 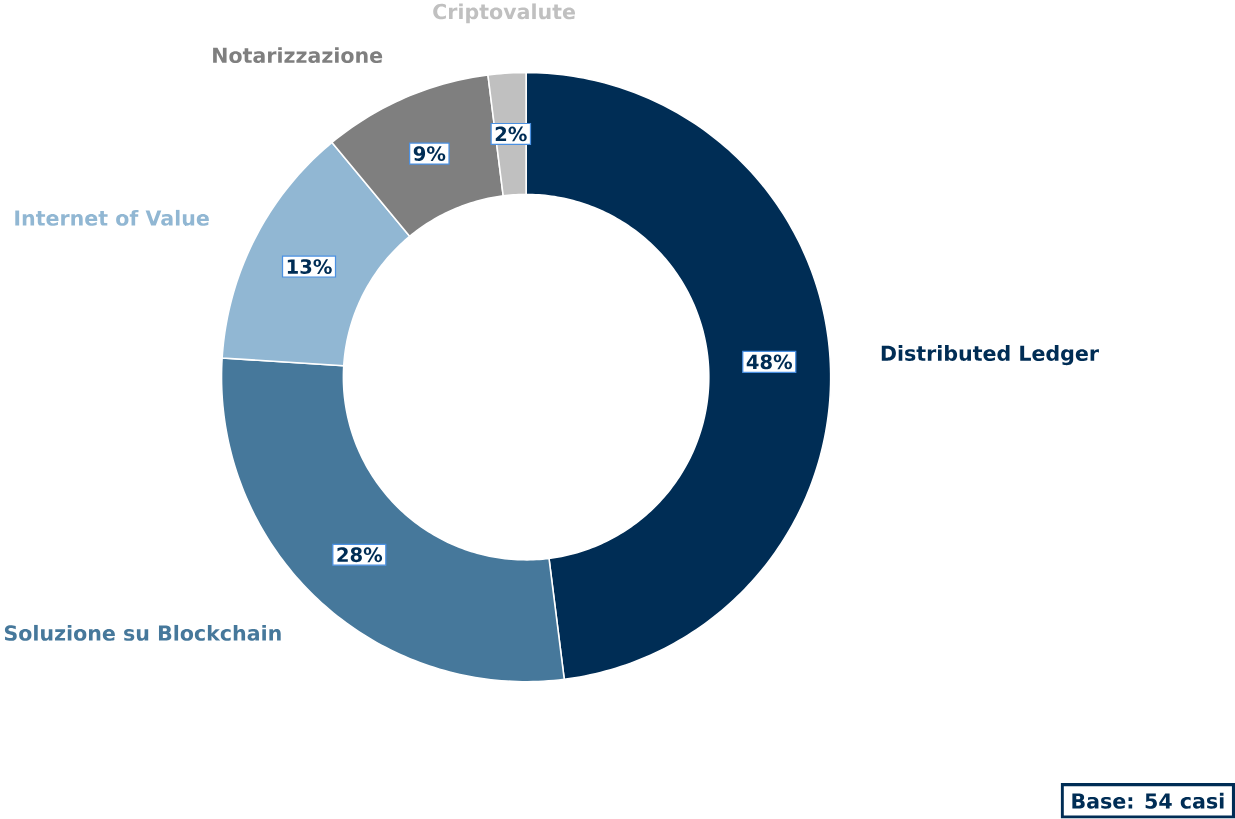 What do you see at coordinates (511, 134) in the screenshot?
I see `data-label: 2%` at bounding box center [511, 134].